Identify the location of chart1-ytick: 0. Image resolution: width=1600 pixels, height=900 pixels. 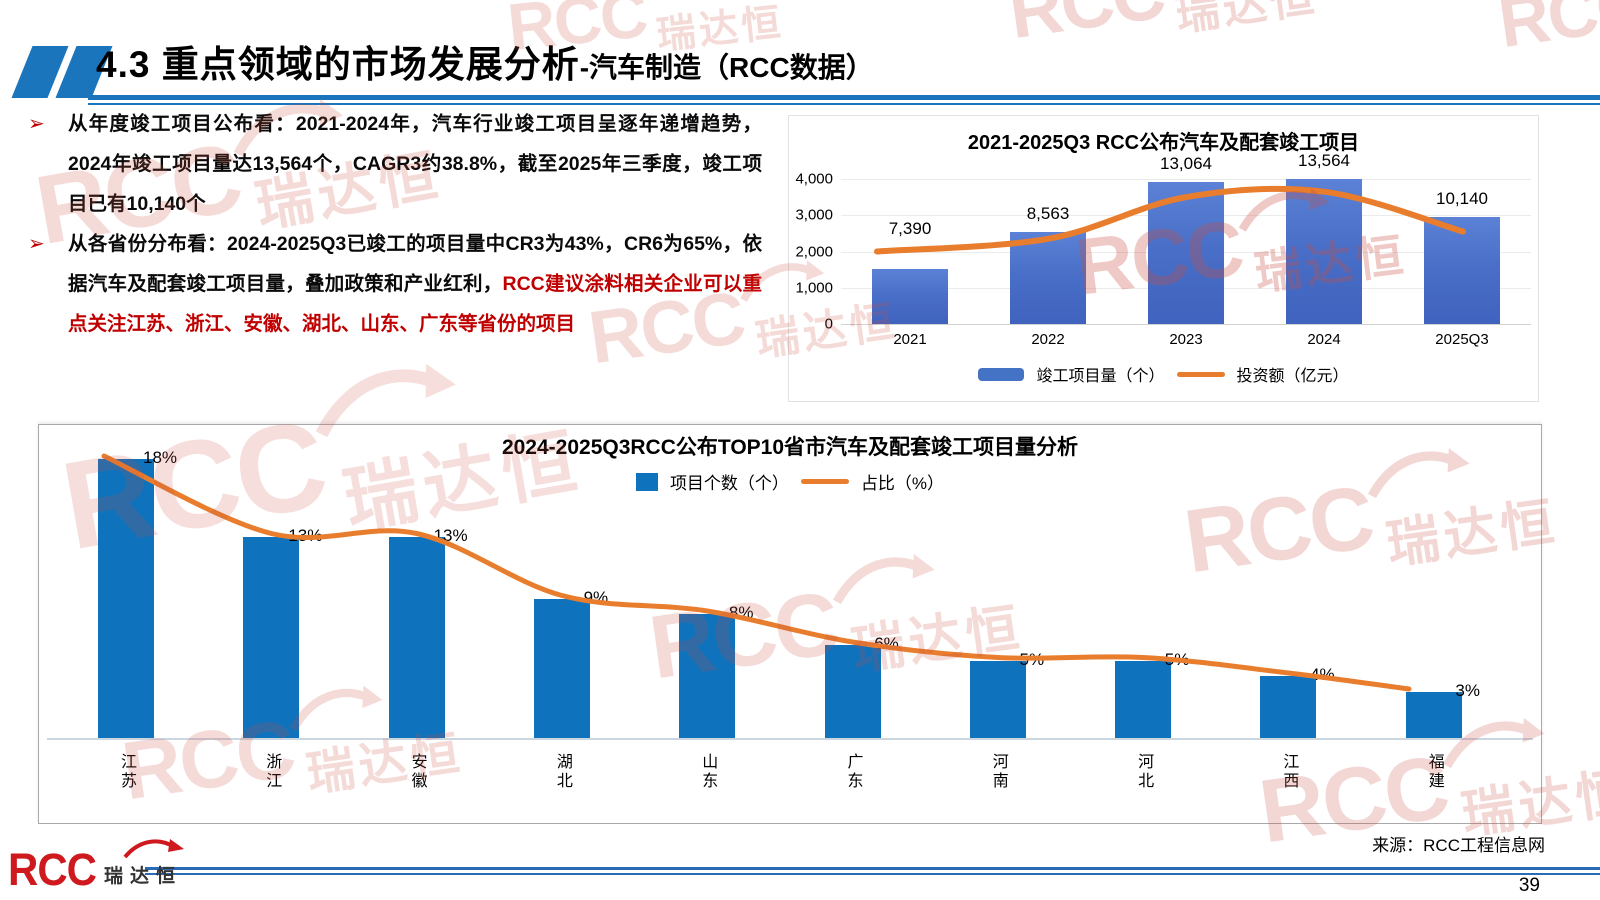
(828, 324).